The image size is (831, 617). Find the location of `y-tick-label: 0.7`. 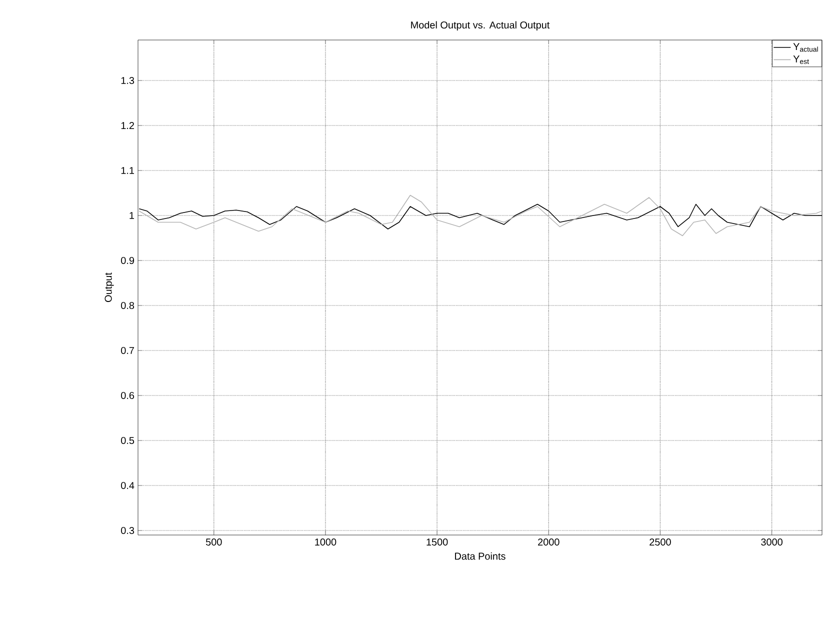

y-tick-label: 0.7 is located at coordinates (127, 350).